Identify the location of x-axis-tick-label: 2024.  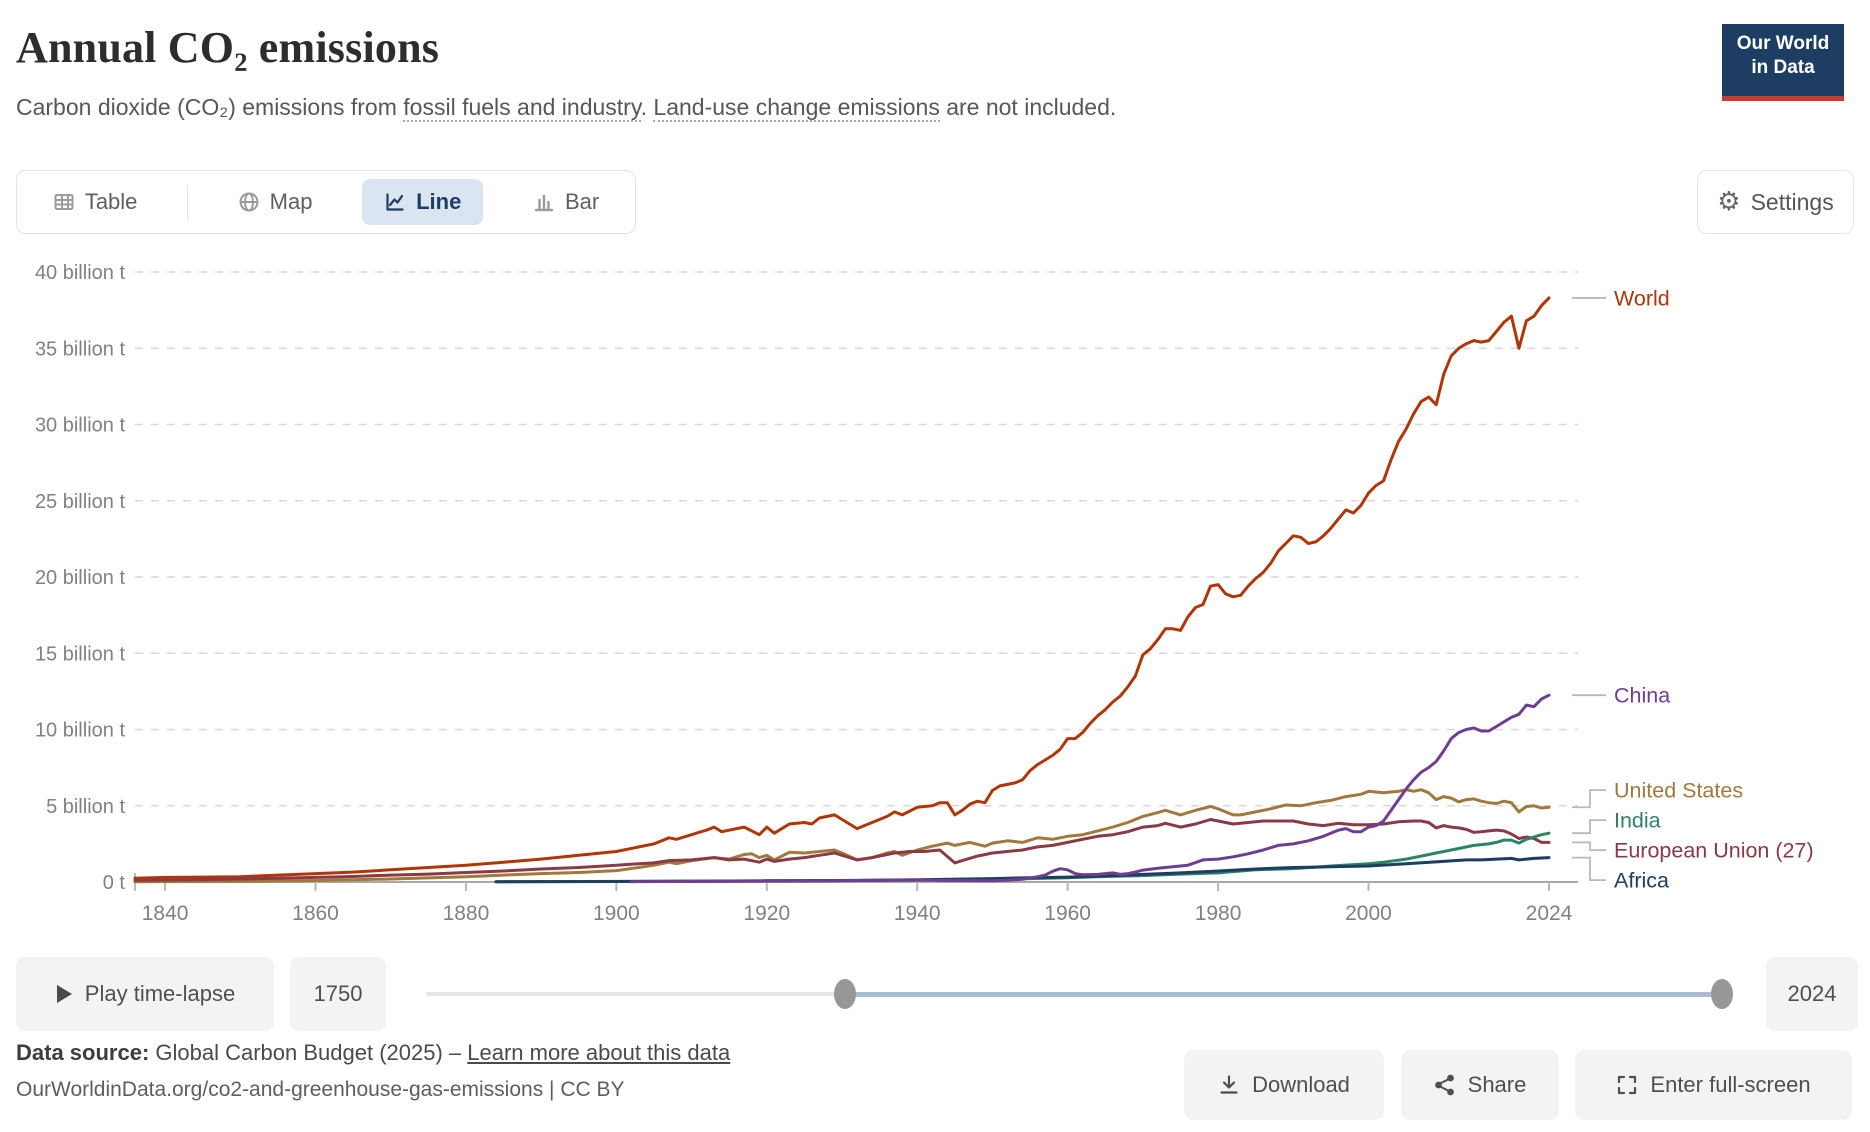
(1549, 913).